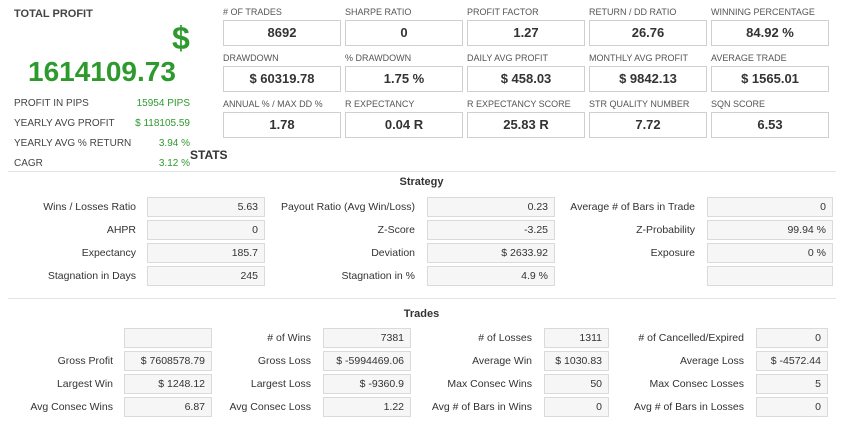 Image resolution: width=843 pixels, height=433 pixels. What do you see at coordinates (102, 71) in the screenshot?
I see `total-profit-value: 1614109.73` at bounding box center [102, 71].